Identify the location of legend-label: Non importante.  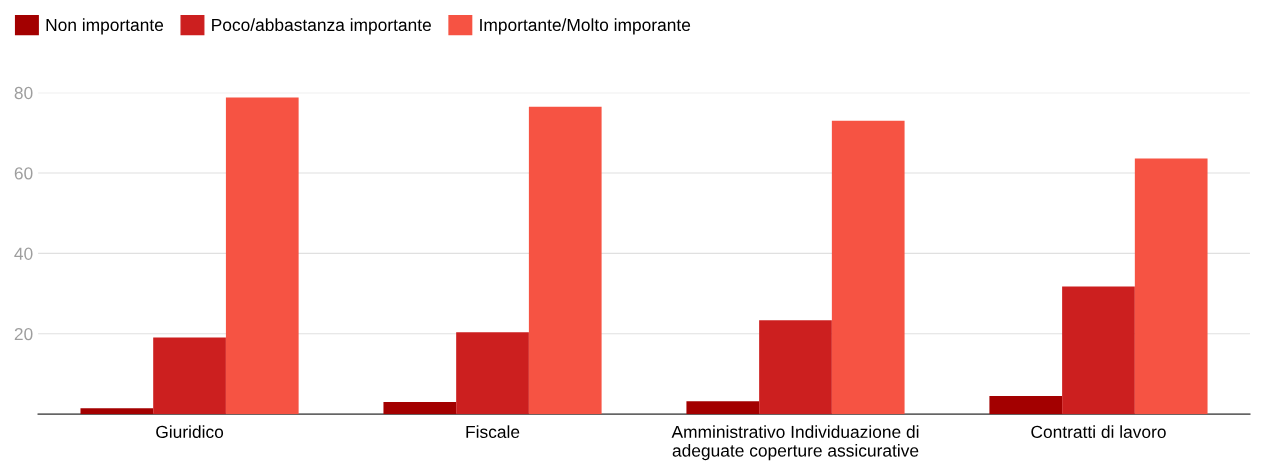
(105, 26).